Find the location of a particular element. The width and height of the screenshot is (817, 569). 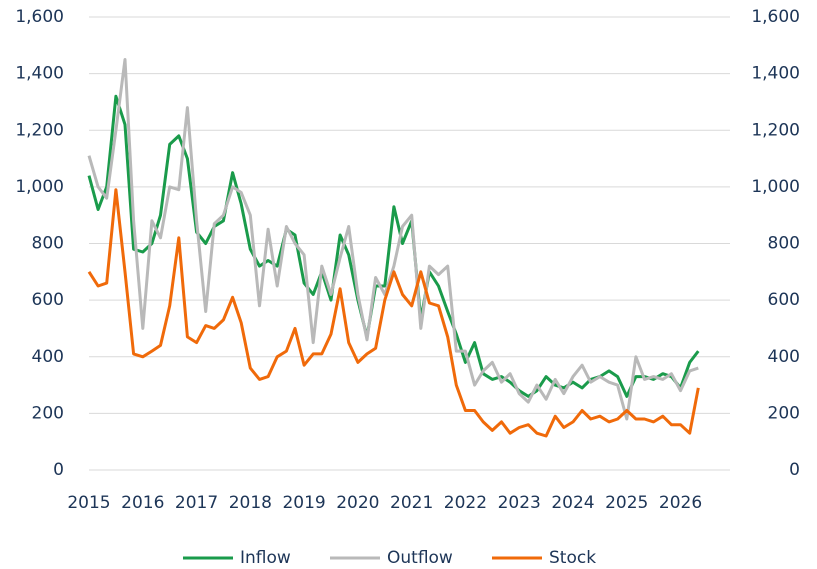

y-tick-label: 1,200 is located at coordinates (39, 130).